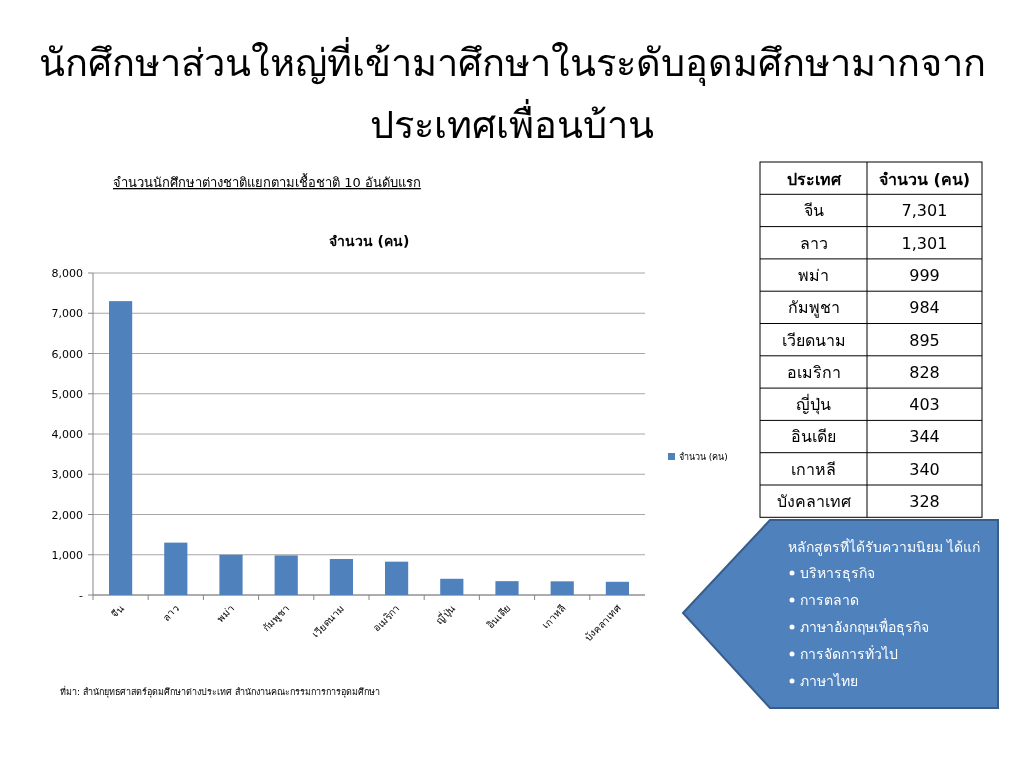 This screenshot has height=768, width=1024. I want to click on text: 340, so click(924, 469).